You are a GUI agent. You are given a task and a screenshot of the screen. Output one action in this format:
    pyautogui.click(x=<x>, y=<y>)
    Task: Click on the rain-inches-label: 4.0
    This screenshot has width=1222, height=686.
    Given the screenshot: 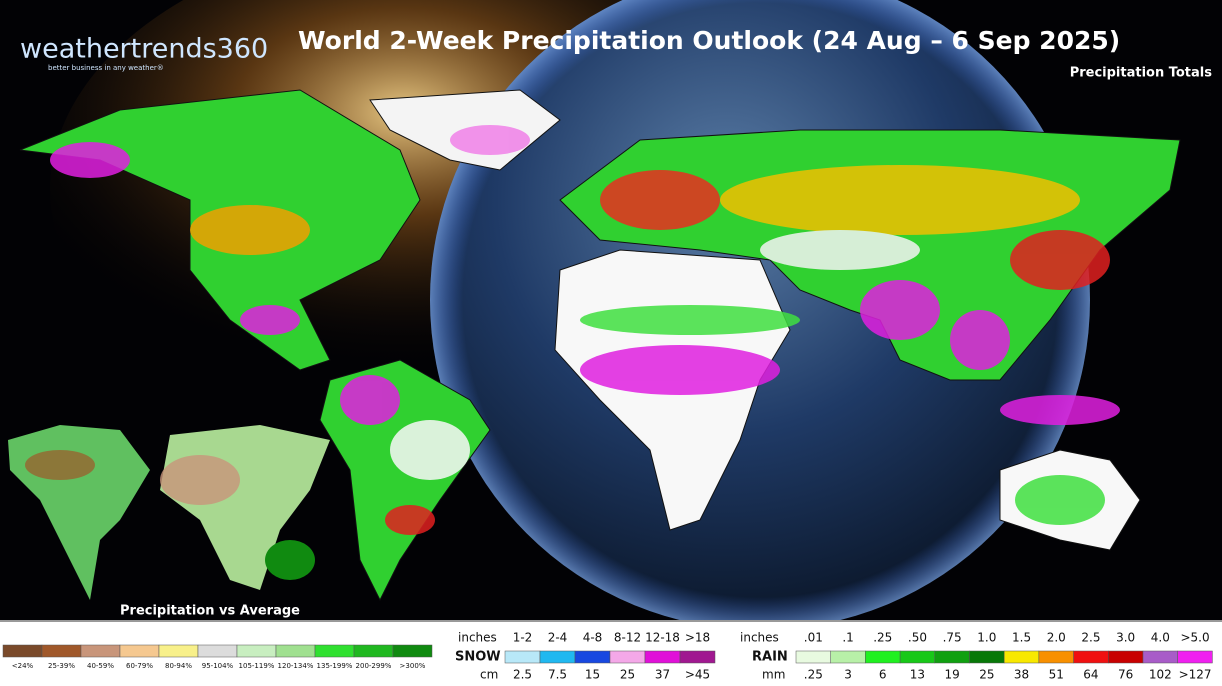 What is the action you would take?
    pyautogui.click(x=1160, y=638)
    